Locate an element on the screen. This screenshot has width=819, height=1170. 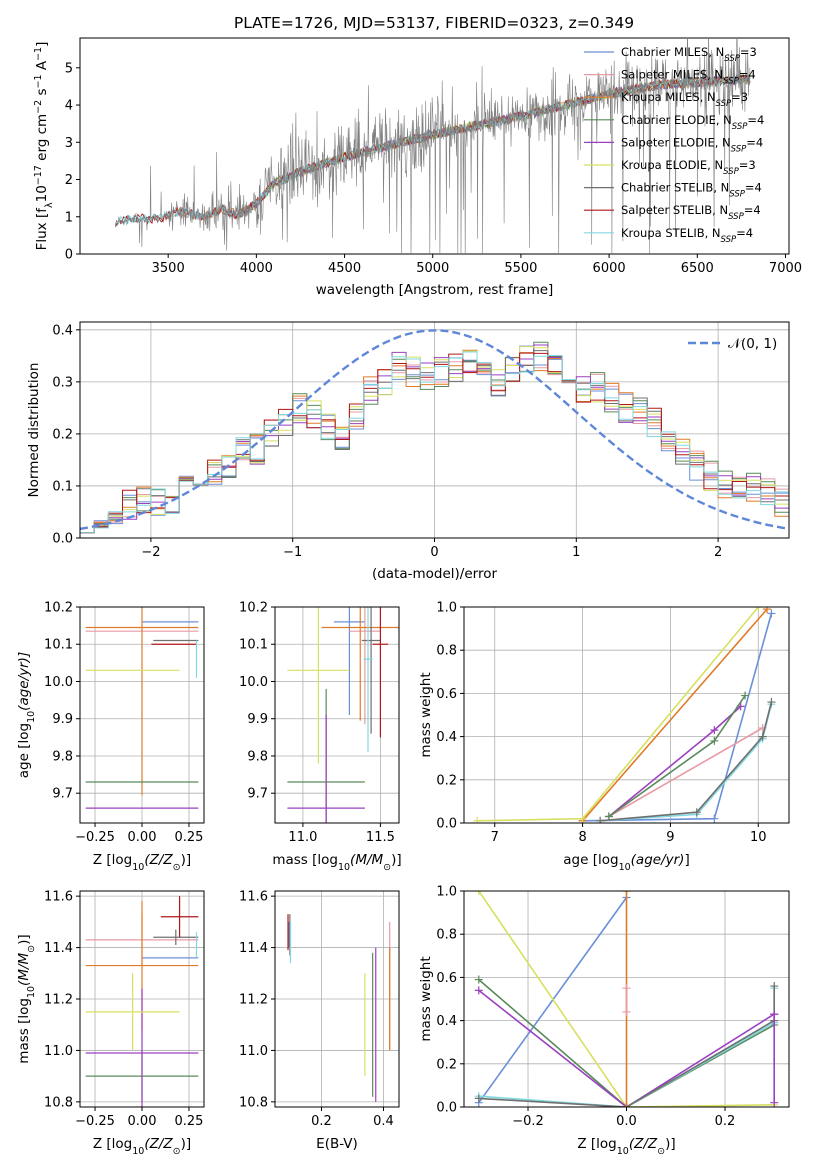
axes-frame is located at coordinates (626, 715).